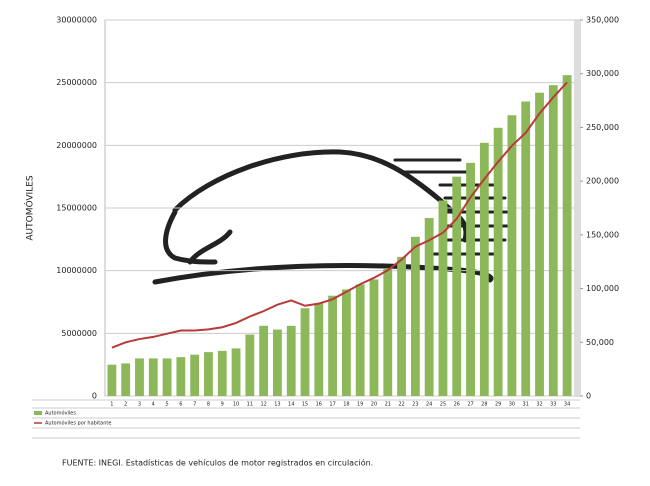  I want to click on x-tick-label: 15, so click(305, 405).